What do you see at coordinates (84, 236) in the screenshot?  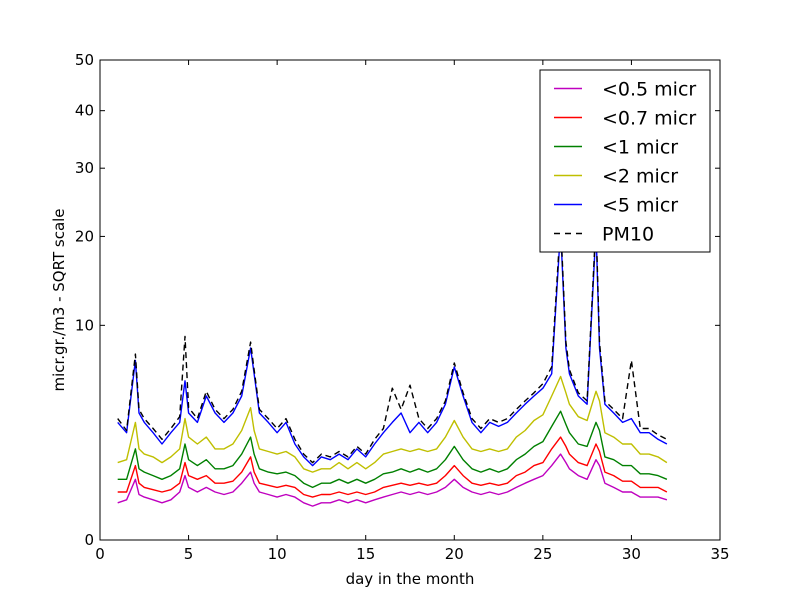 I see `y-tick-label-2: 20` at bounding box center [84, 236].